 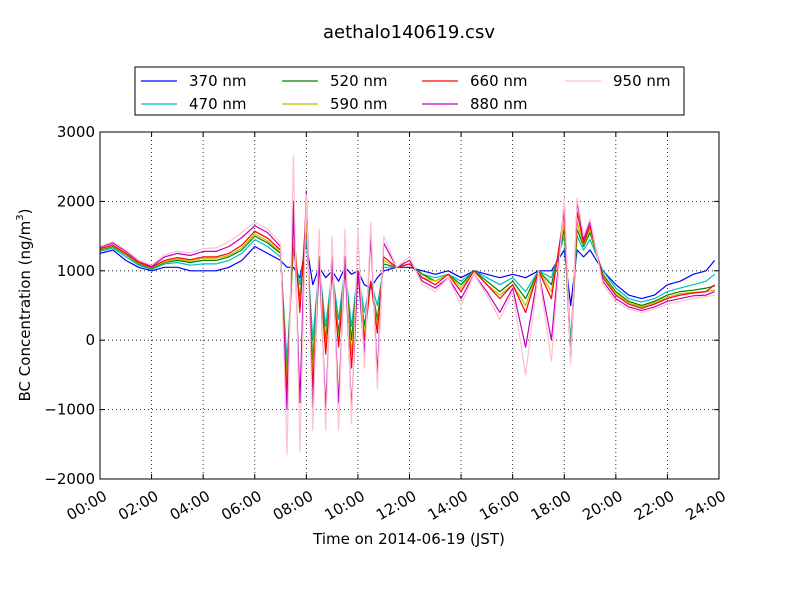 I want to click on legend-box, so click(x=409, y=91).